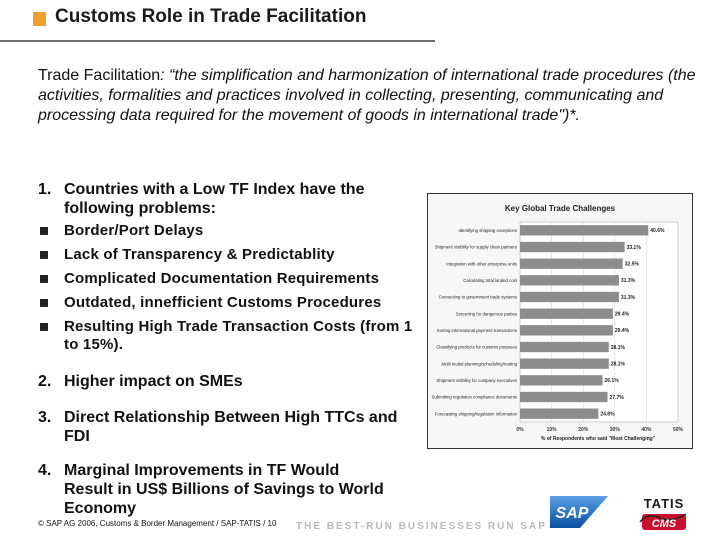  I want to click on chart-value-label: 26.1%, so click(611, 381).